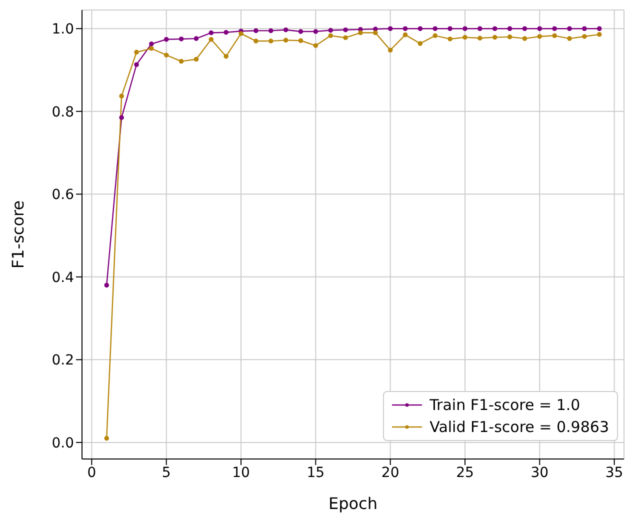 The height and width of the screenshot is (521, 638). What do you see at coordinates (505, 405) in the screenshot?
I see `legend-label: Train F1-score = 1.0` at bounding box center [505, 405].